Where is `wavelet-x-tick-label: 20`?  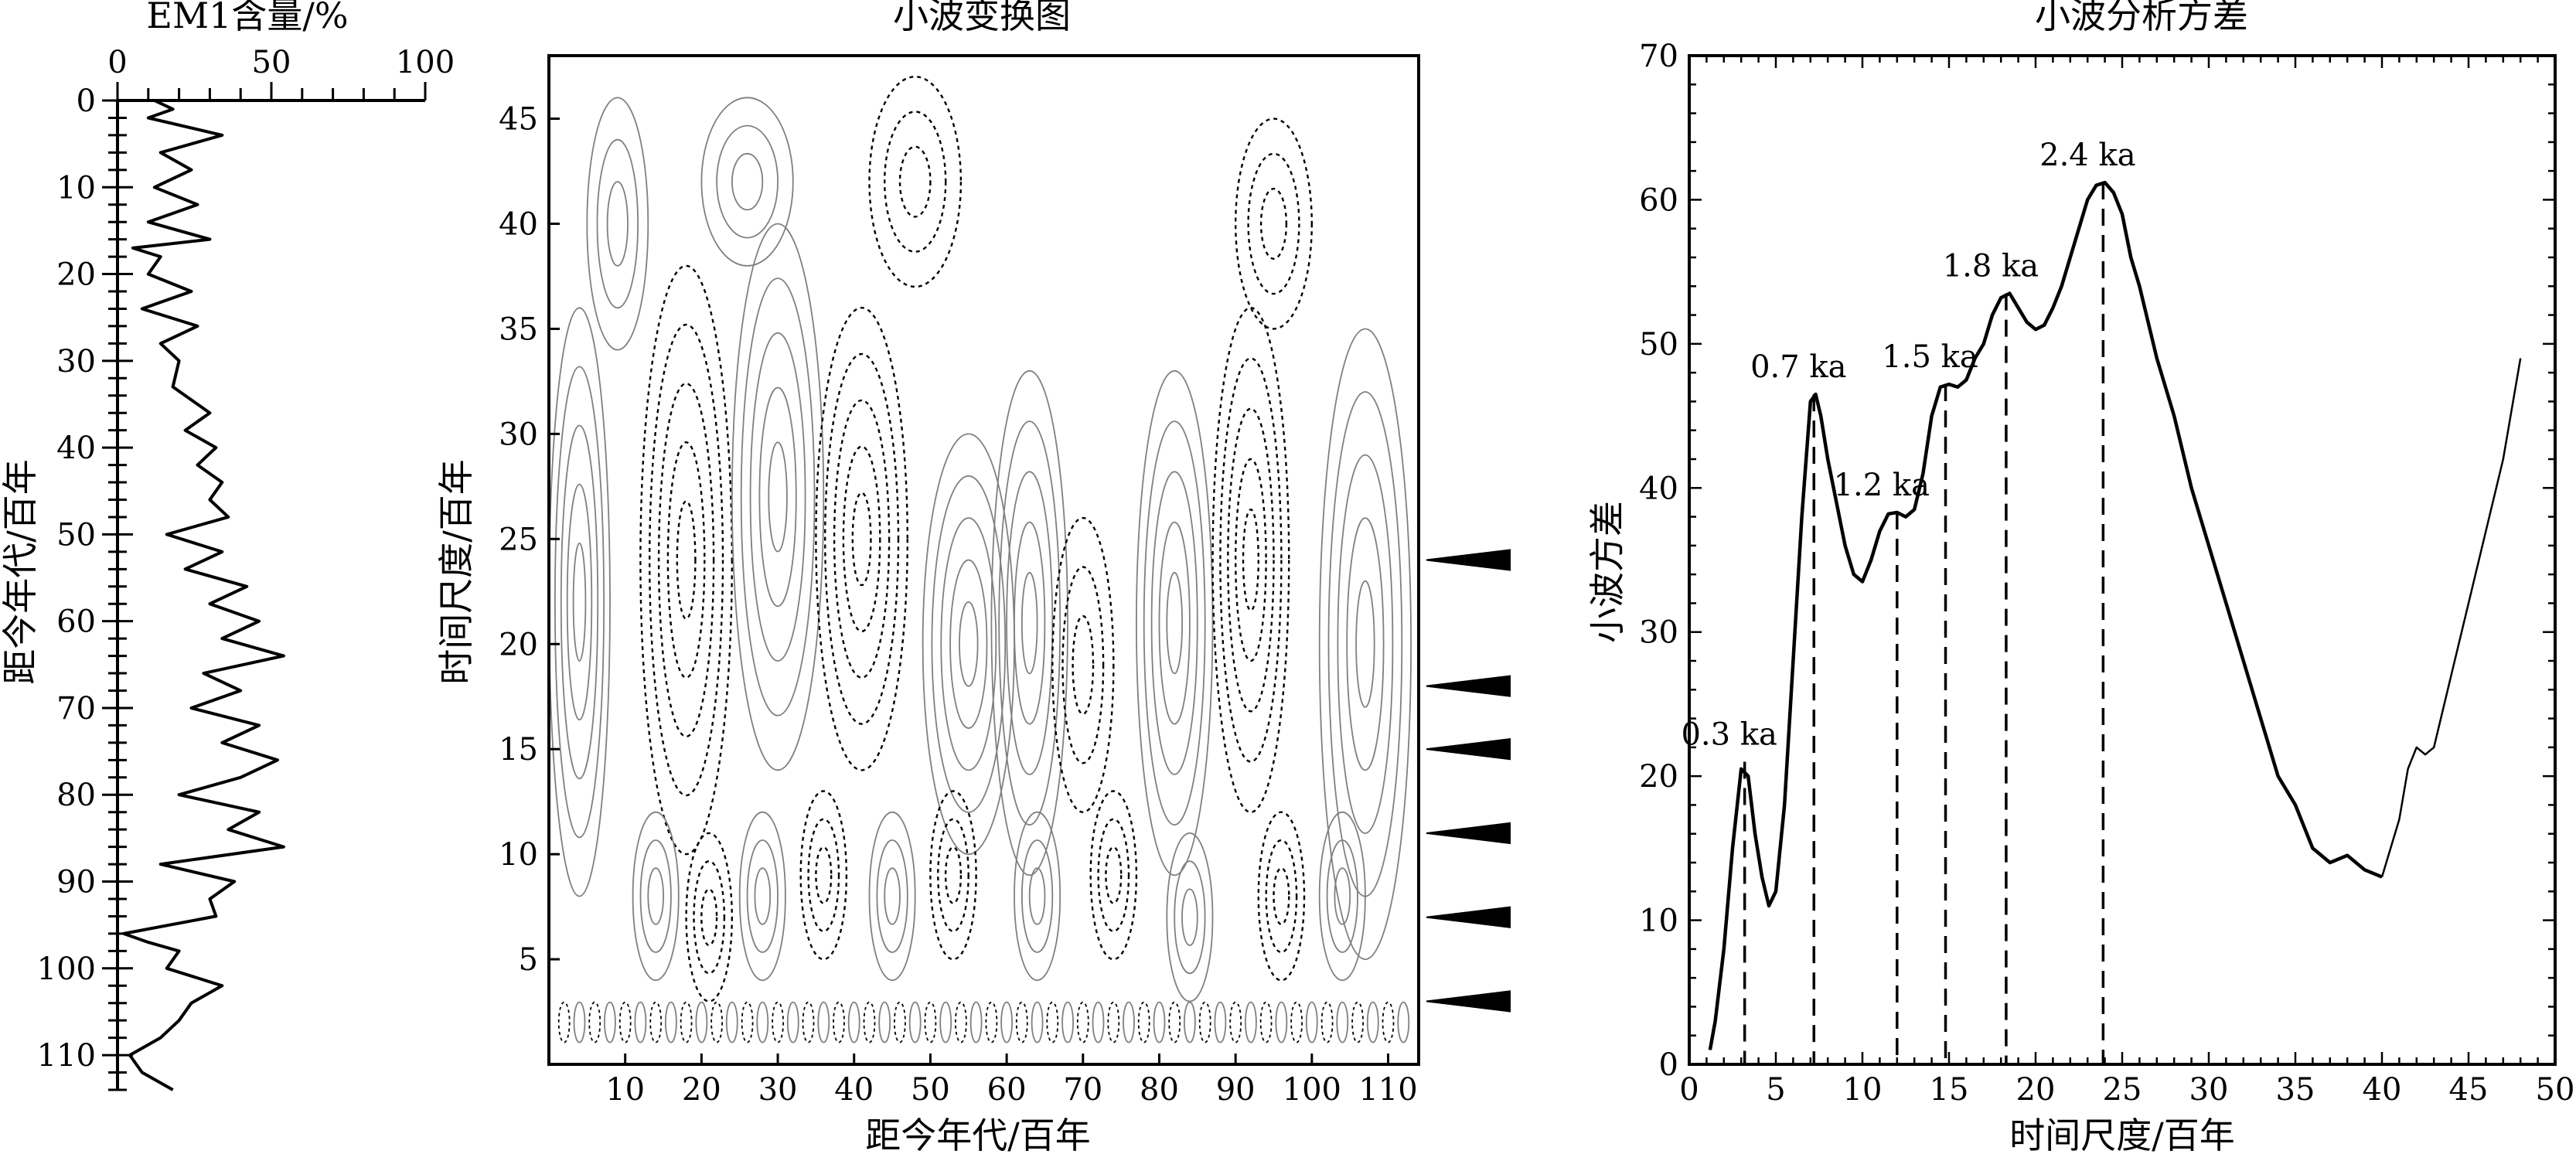
wavelet-x-tick-label: 20 is located at coordinates (701, 1090).